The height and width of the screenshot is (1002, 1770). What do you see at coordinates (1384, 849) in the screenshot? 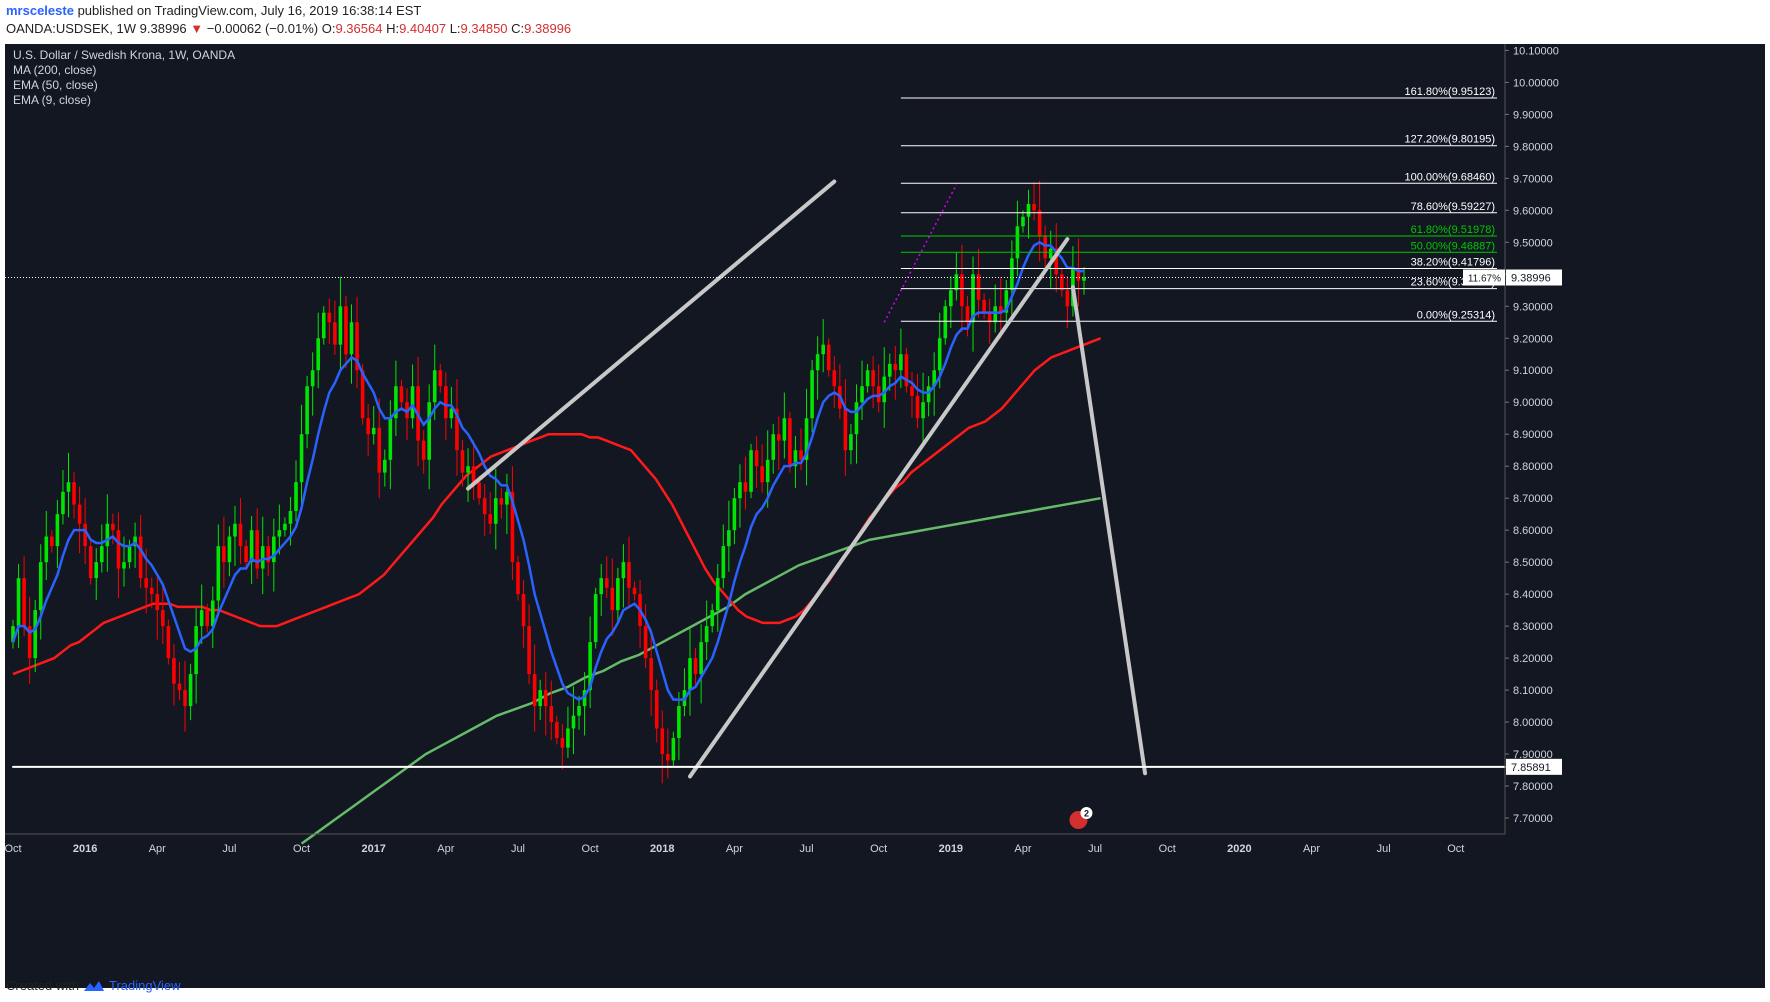
I see `time-tick-label: Jul` at bounding box center [1384, 849].